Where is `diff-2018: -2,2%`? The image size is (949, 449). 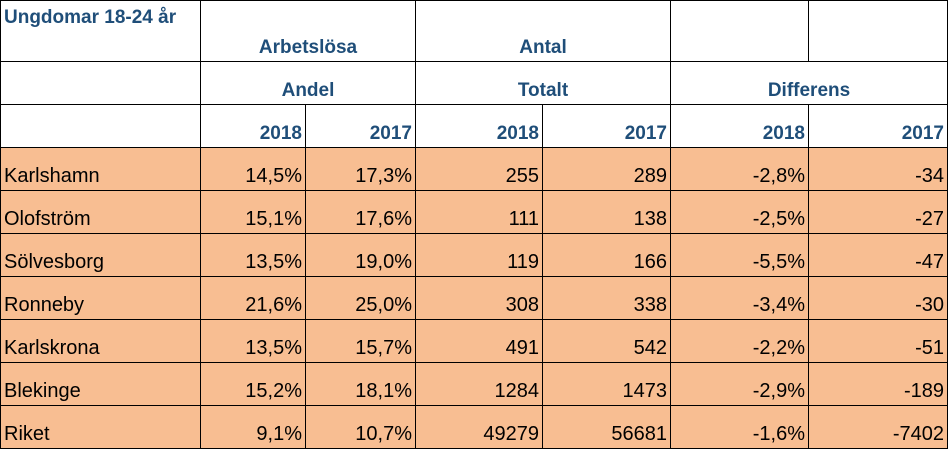
diff-2018: -2,2% is located at coordinates (740, 341).